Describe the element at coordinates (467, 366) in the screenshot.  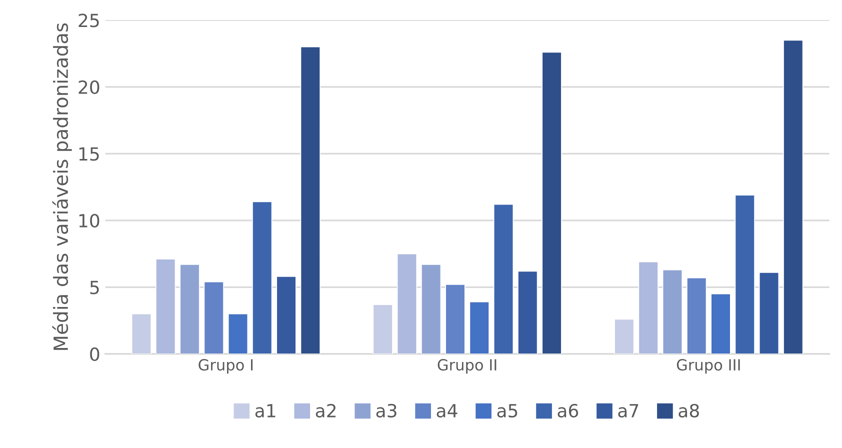
I see `x-tick-label: Grupo II` at that location.